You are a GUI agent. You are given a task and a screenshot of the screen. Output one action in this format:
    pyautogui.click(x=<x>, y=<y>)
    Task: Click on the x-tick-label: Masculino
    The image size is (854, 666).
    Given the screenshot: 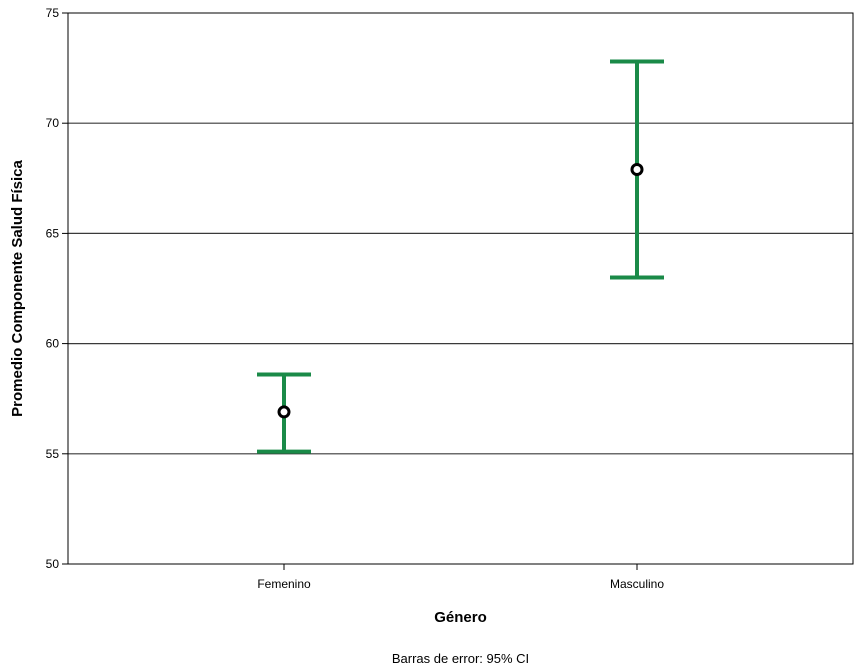 What is the action you would take?
    pyautogui.click(x=637, y=584)
    